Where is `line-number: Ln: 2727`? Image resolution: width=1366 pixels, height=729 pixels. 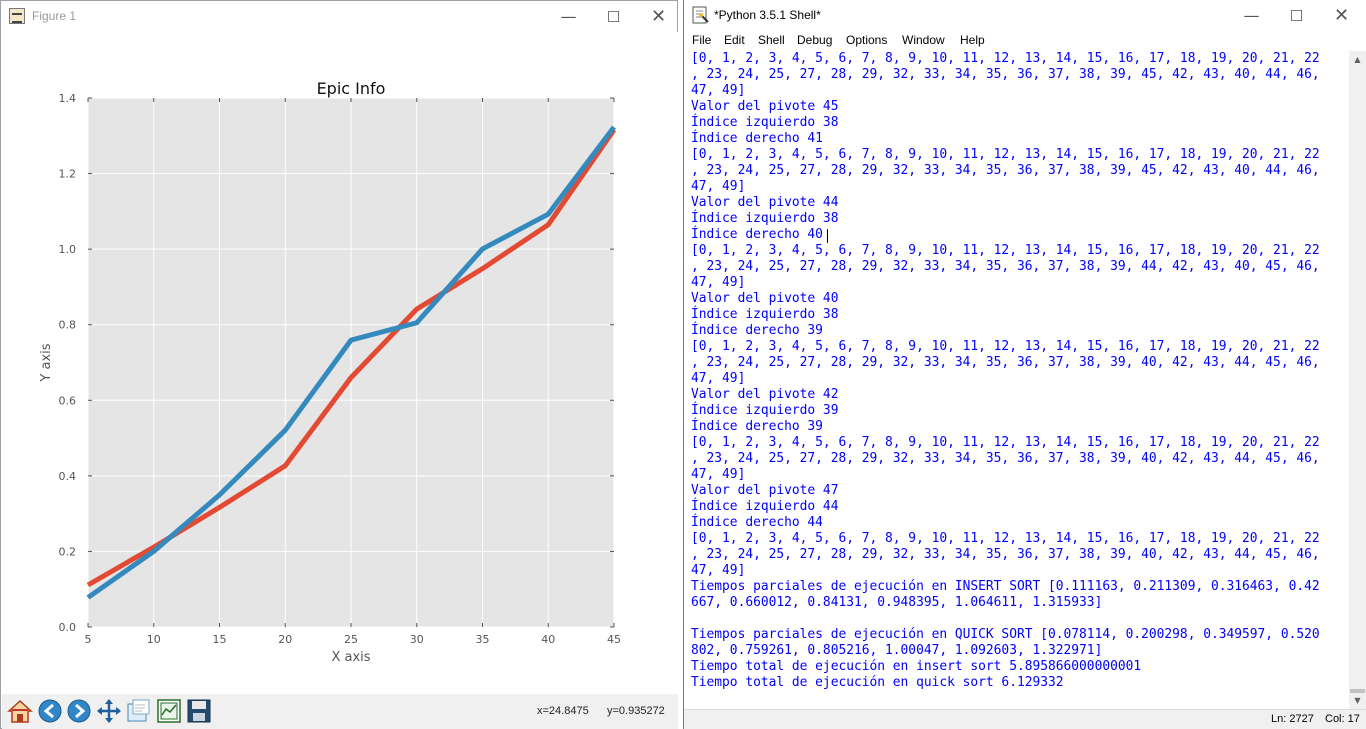
line-number: Ln: 2727 is located at coordinates (1292, 719).